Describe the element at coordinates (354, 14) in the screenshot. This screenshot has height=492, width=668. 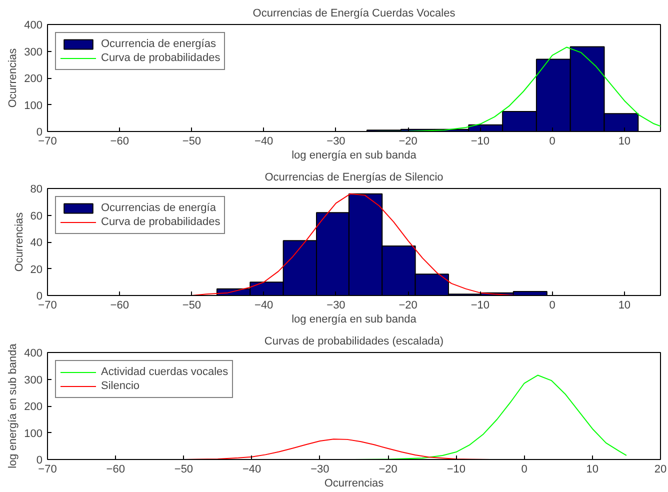
I see `chart-title: Ocurrencias de Energía Cuerdas Vocales` at that location.